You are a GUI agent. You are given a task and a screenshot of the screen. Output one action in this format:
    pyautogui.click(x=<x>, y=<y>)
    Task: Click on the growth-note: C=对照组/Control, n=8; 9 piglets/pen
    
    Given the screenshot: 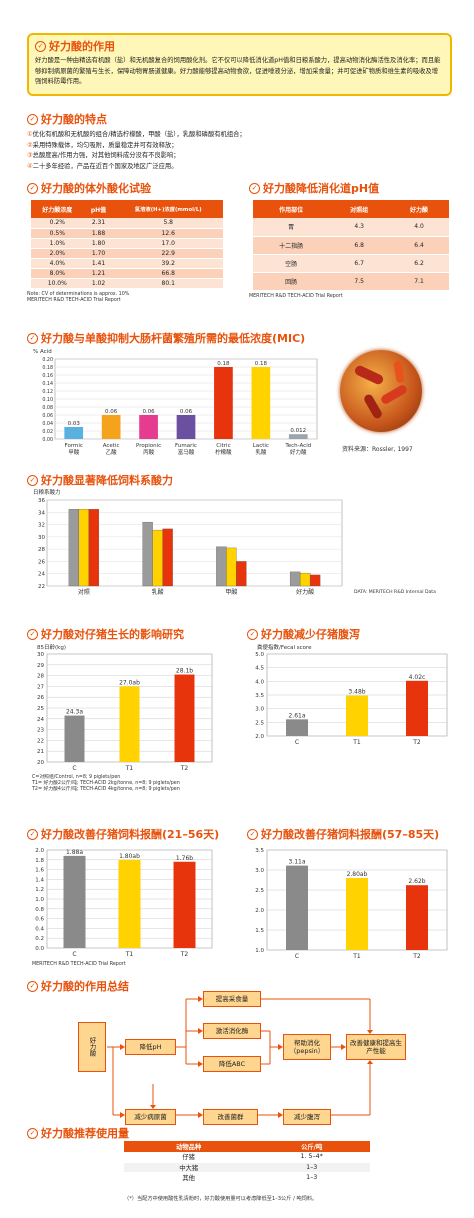 What is the action you would take?
    pyautogui.click(x=76, y=777)
    